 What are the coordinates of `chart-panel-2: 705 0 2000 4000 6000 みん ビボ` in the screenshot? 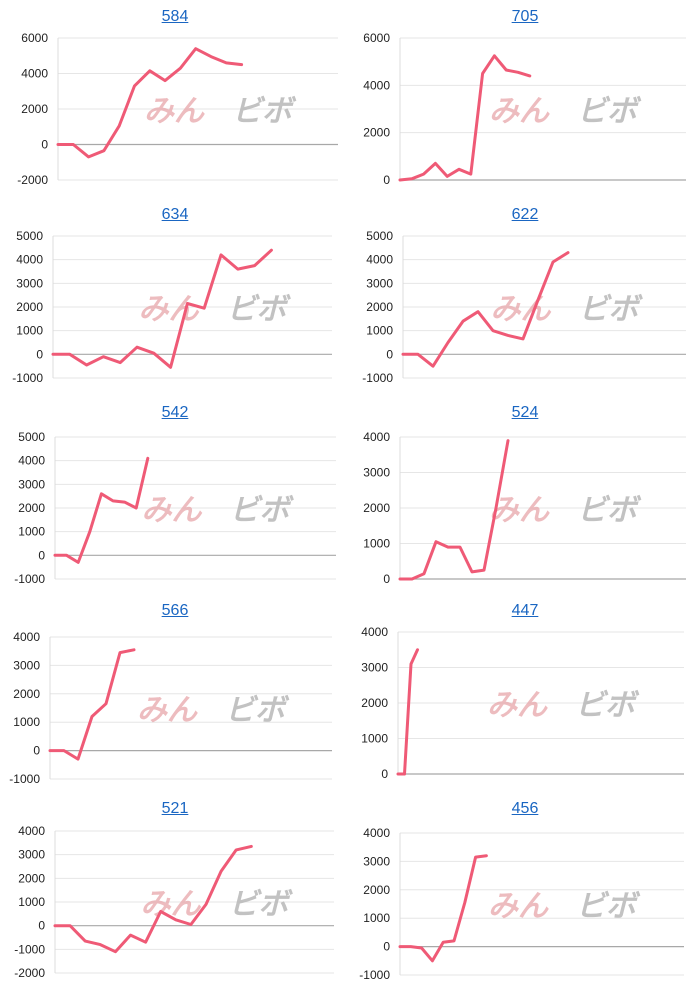 It's located at (525, 99).